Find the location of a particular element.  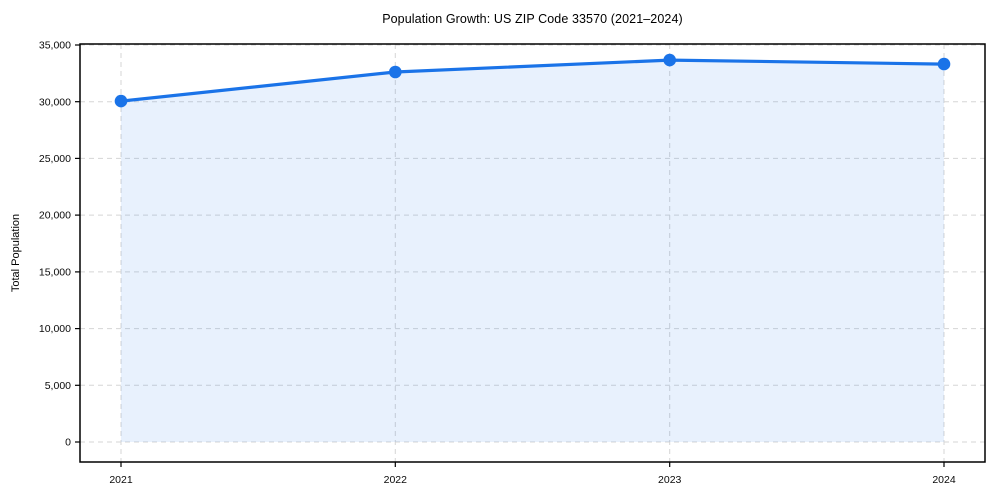

y-tick-label: 15,000 is located at coordinates (55, 273).